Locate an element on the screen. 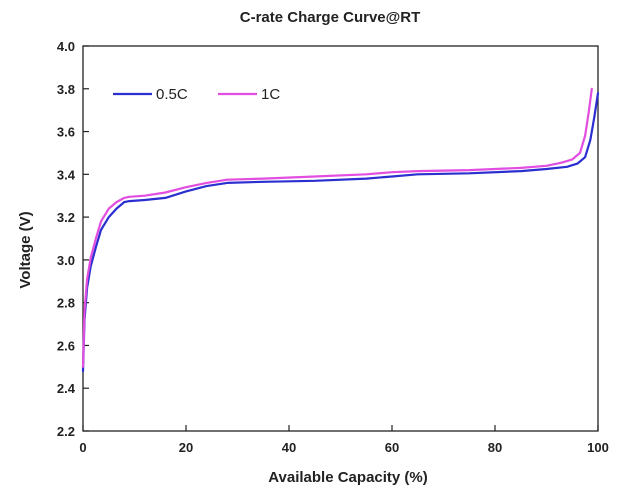 This screenshot has height=489, width=619. y-tick-label: 2.2 is located at coordinates (66, 431).